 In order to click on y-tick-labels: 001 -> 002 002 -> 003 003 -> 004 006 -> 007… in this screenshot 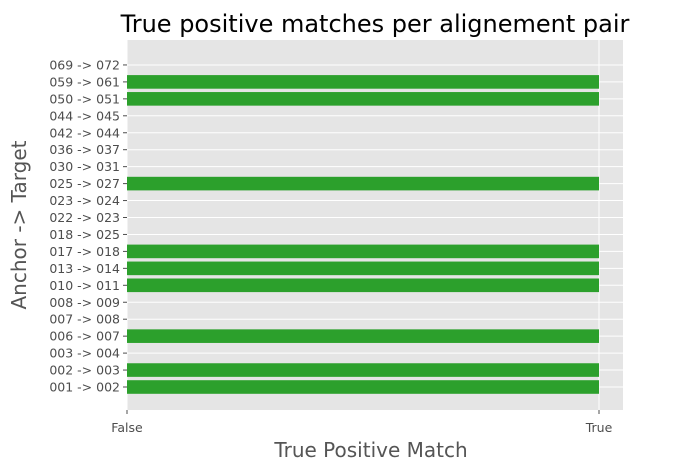, I will do `click(88, 226)`.